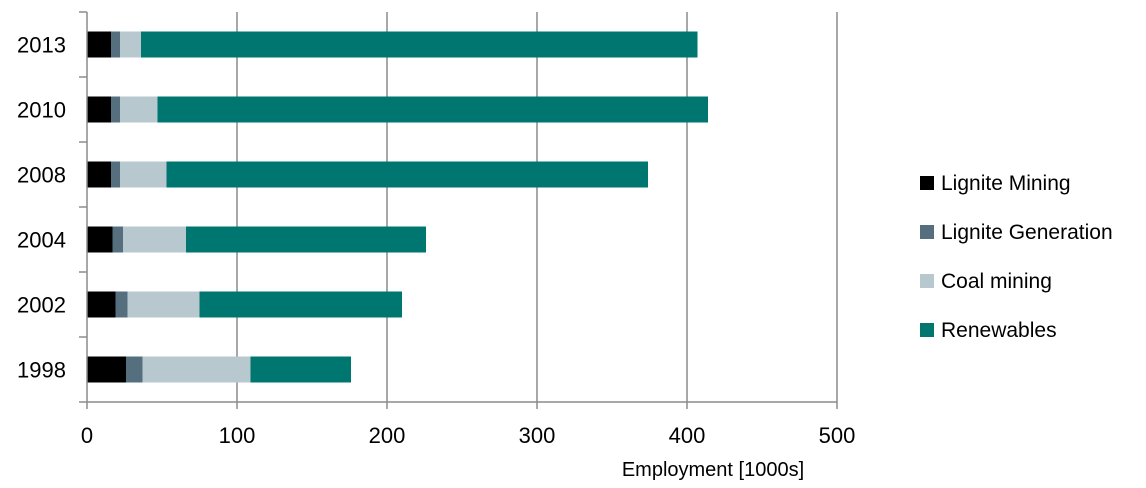 The image size is (1146, 488). I want to click on bar-2004-lignite-generation, so click(117, 239).